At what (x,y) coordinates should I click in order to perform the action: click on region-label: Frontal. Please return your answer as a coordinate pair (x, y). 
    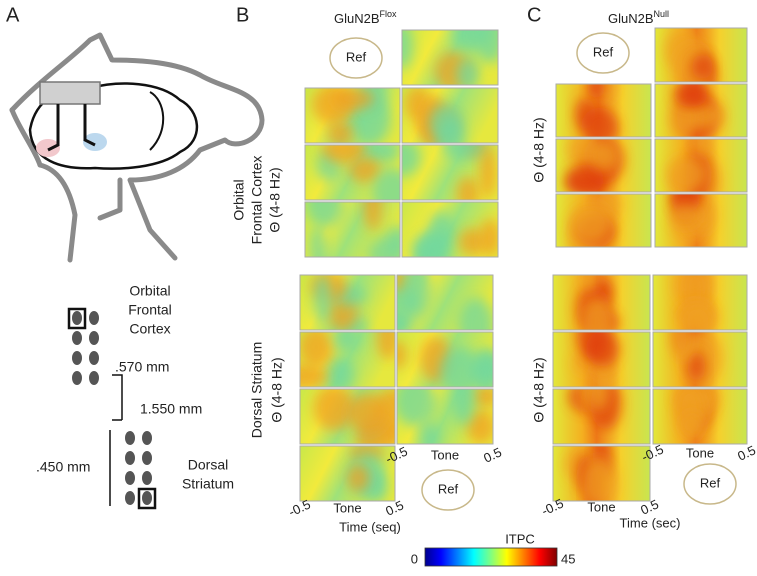
    Looking at the image, I should click on (150, 310).